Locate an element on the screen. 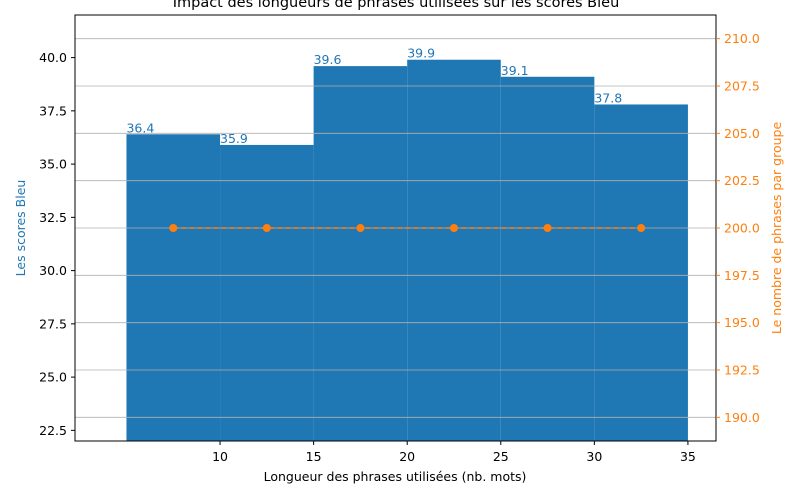  x-tick-label-5: 35 is located at coordinates (688, 456).